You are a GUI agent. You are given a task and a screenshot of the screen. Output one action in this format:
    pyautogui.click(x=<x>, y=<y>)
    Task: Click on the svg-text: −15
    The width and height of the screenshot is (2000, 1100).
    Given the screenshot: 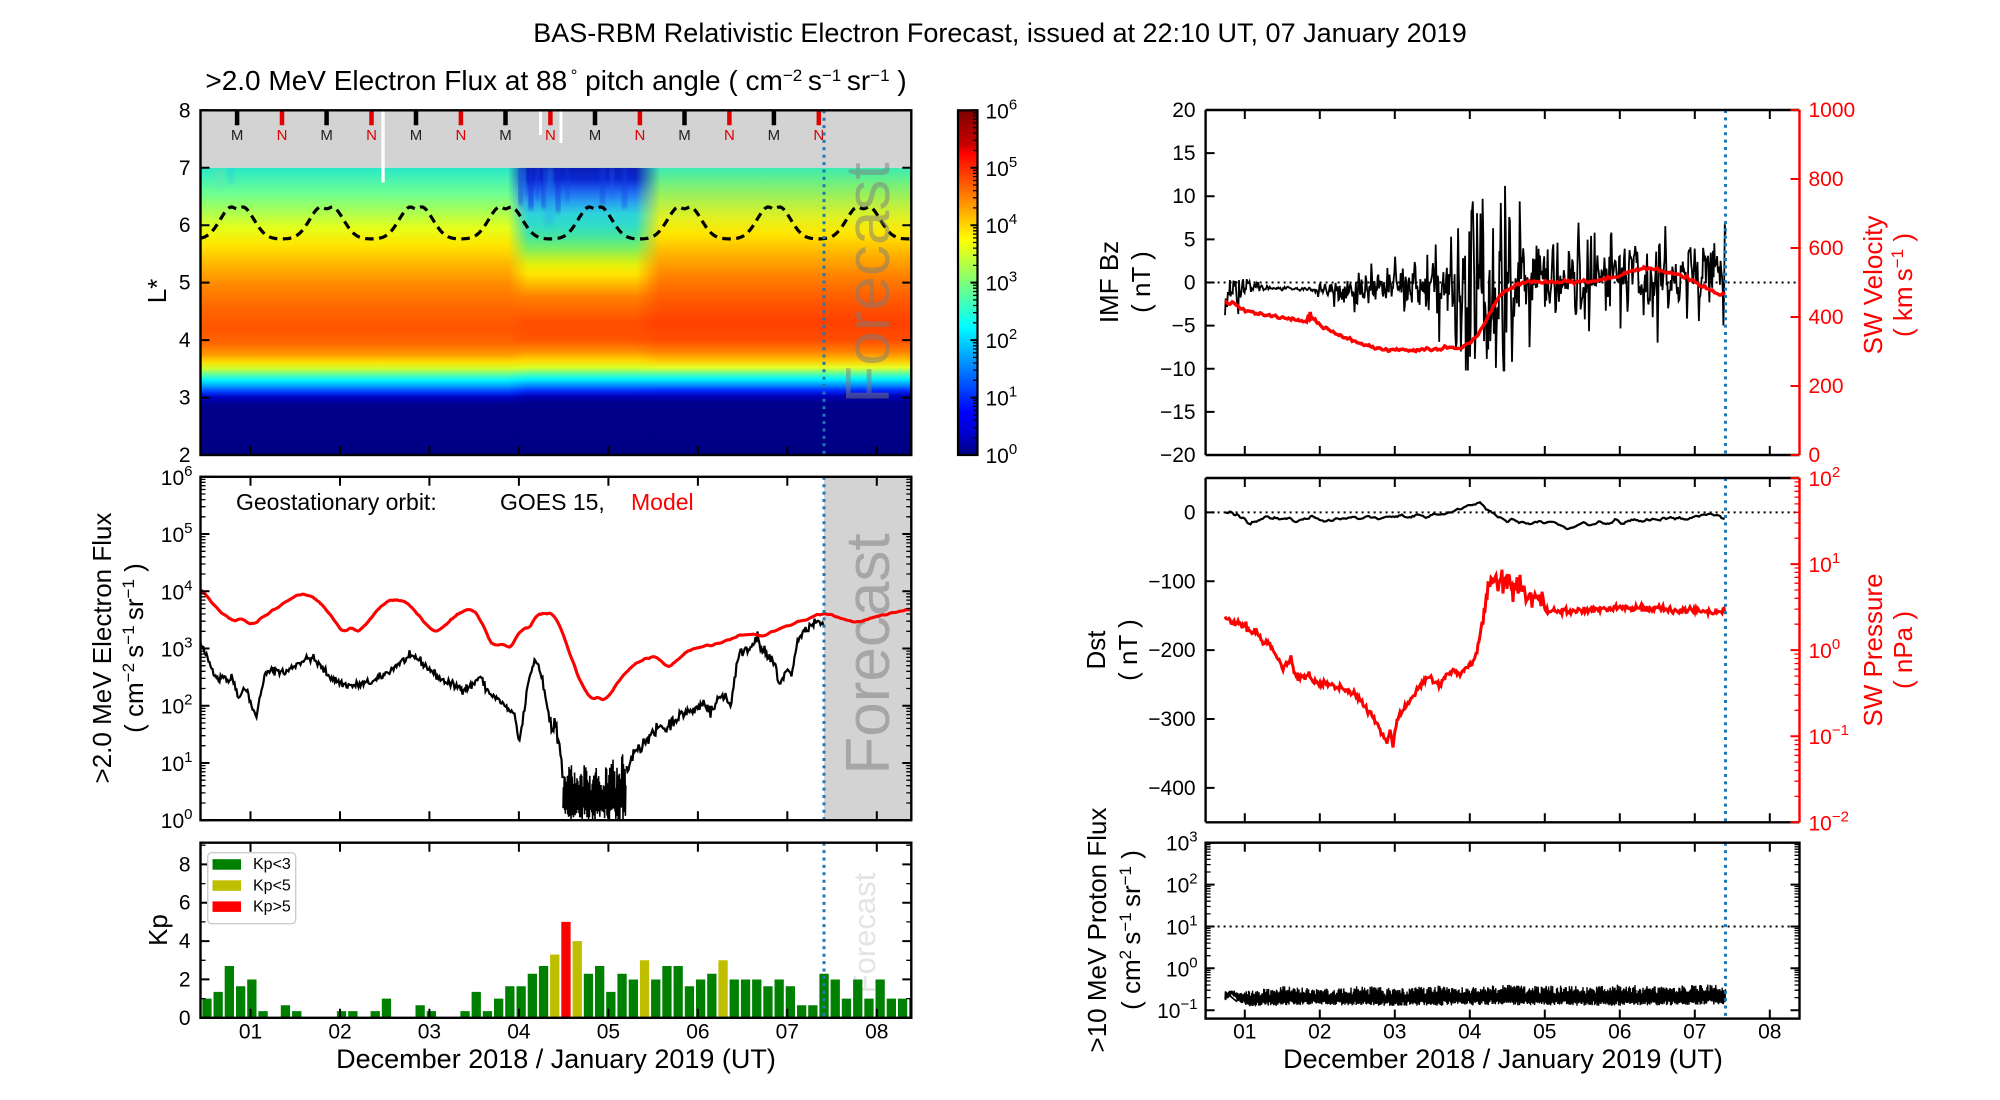 What is the action you would take?
    pyautogui.click(x=1178, y=412)
    